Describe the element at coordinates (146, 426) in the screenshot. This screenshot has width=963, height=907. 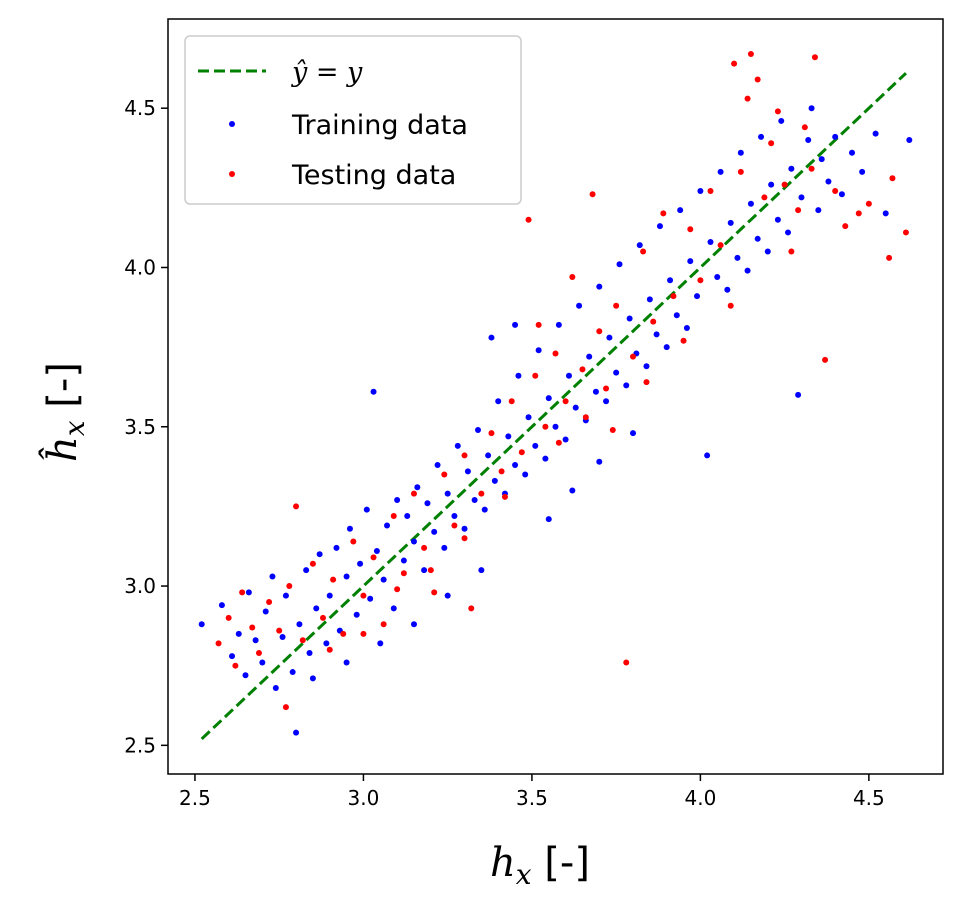
I see `y-axis-ticks: 2.5 3.0 3.5 4.0 4.5` at that location.